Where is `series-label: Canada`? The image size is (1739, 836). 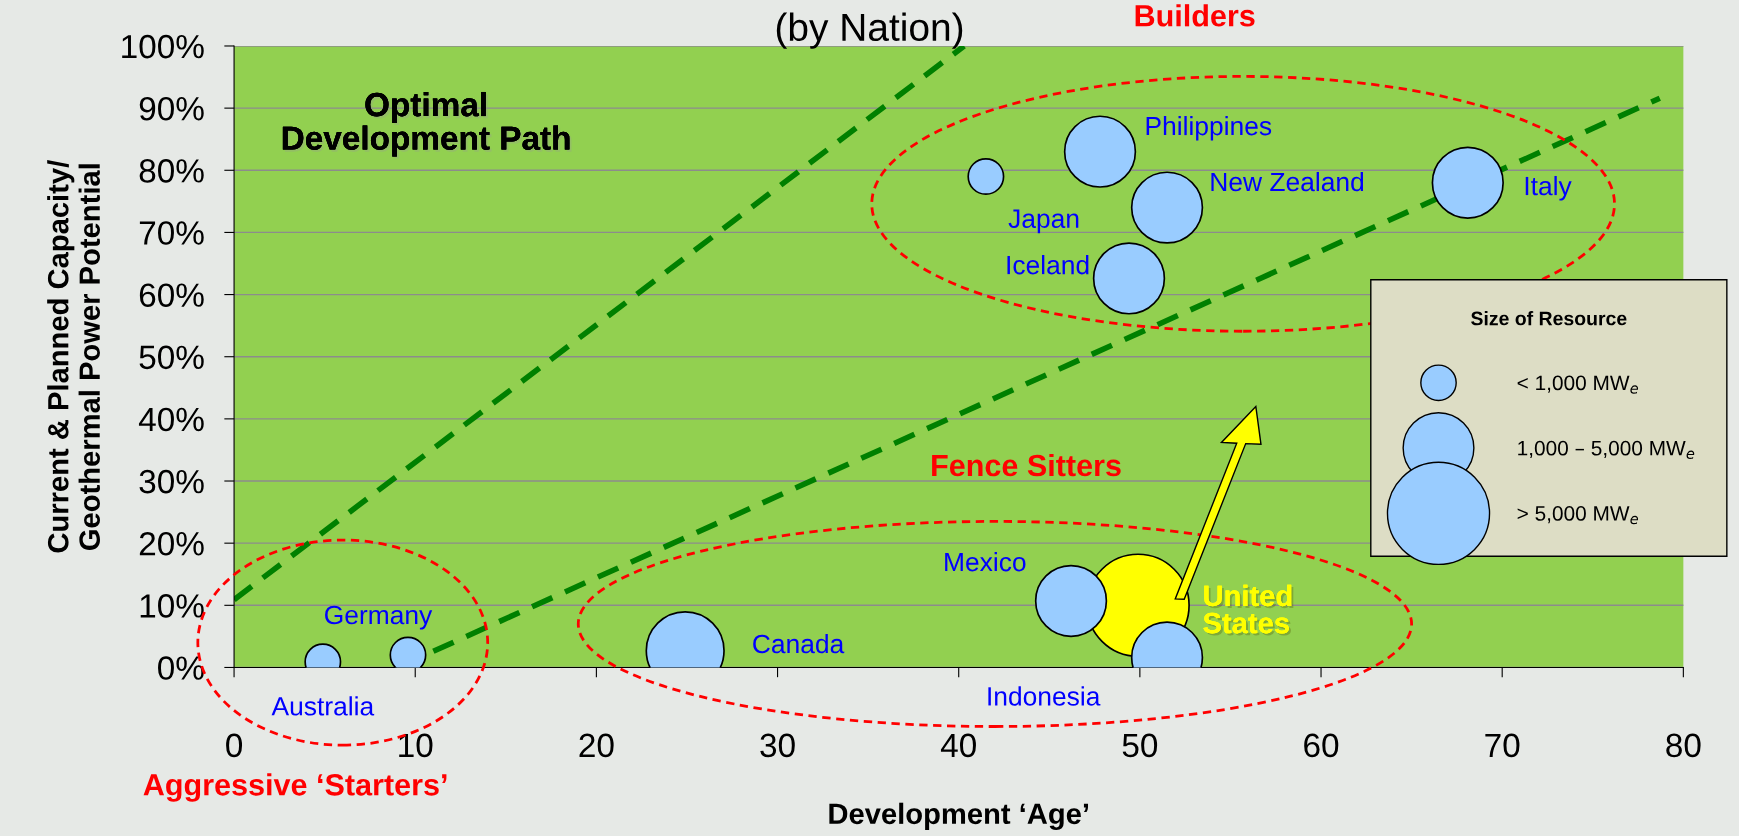 series-label: Canada is located at coordinates (799, 643).